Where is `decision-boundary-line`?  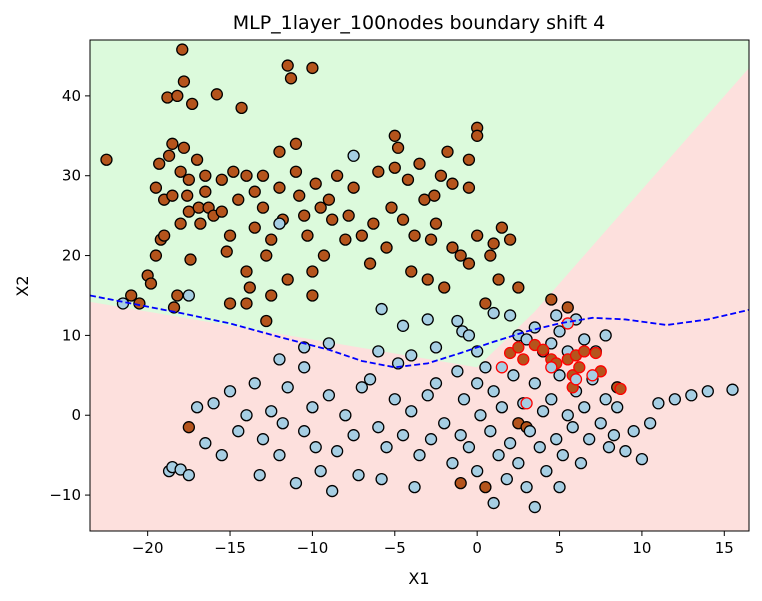
decision-boundary-line is located at coordinates (419, 331).